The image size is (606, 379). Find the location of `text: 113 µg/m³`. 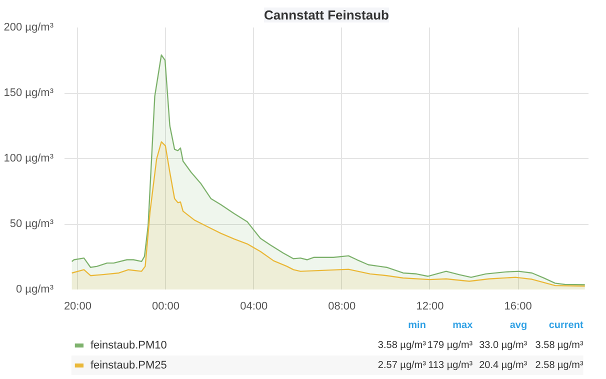

text: 113 µg/m³ is located at coordinates (451, 365).